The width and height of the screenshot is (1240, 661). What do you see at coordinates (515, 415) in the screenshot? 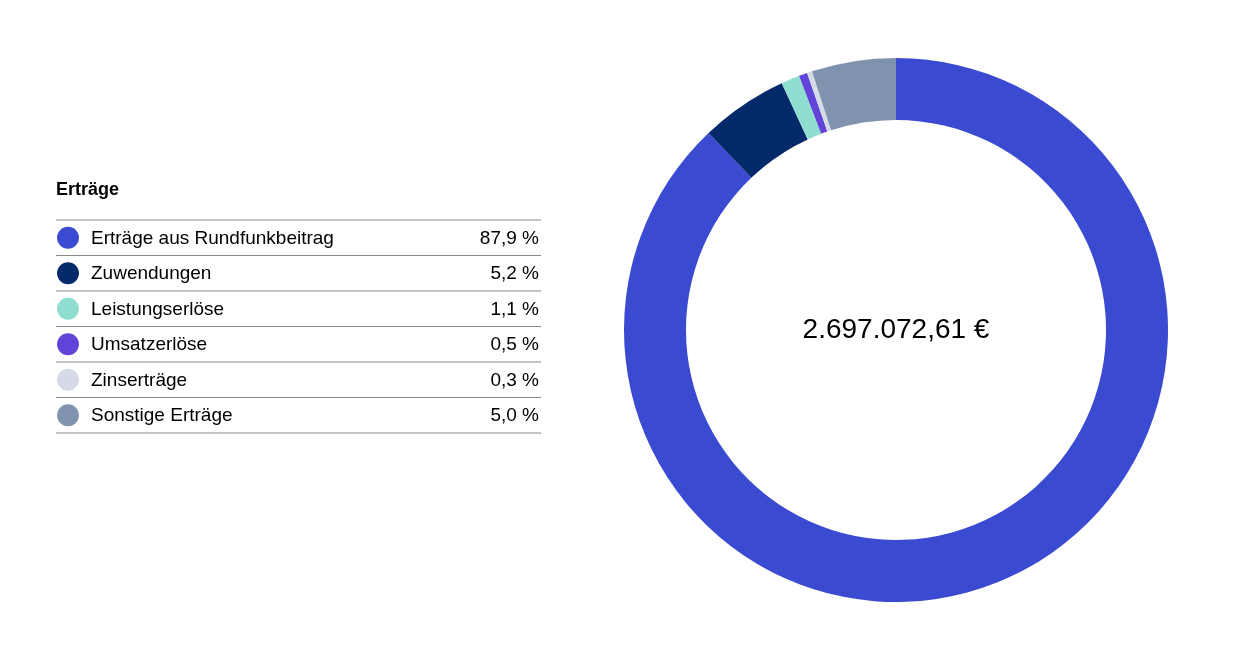
I see `data-label: 5,0 %` at bounding box center [515, 415].